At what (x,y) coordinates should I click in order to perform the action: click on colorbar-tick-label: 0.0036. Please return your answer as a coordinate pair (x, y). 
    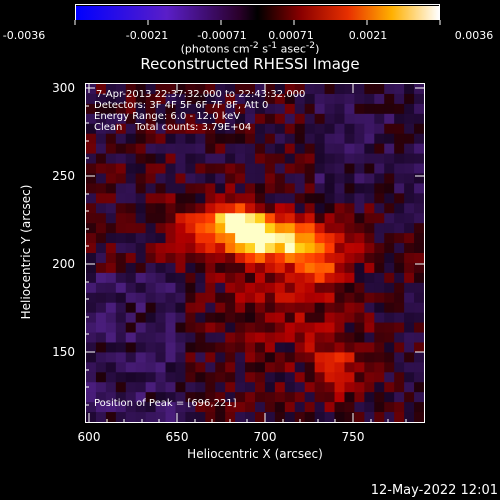
    Looking at the image, I should click on (474, 35).